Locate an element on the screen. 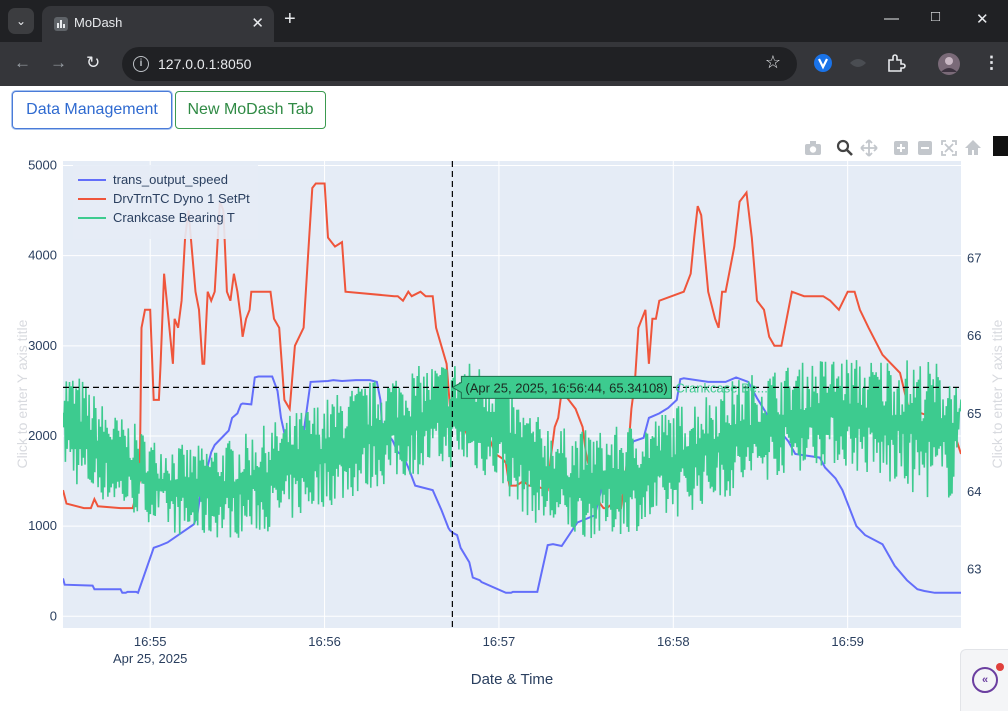 This screenshot has height=711, width=1008. data-management-button: Data Management is located at coordinates (92, 110).